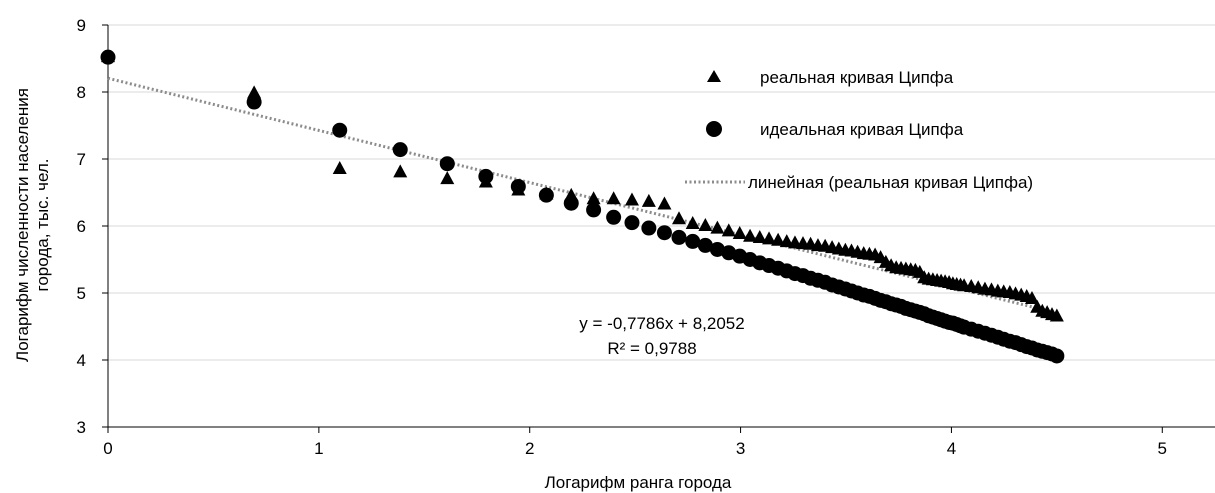  I want to click on equation-line: y = -0,7786x + 8,2052, so click(661, 323).